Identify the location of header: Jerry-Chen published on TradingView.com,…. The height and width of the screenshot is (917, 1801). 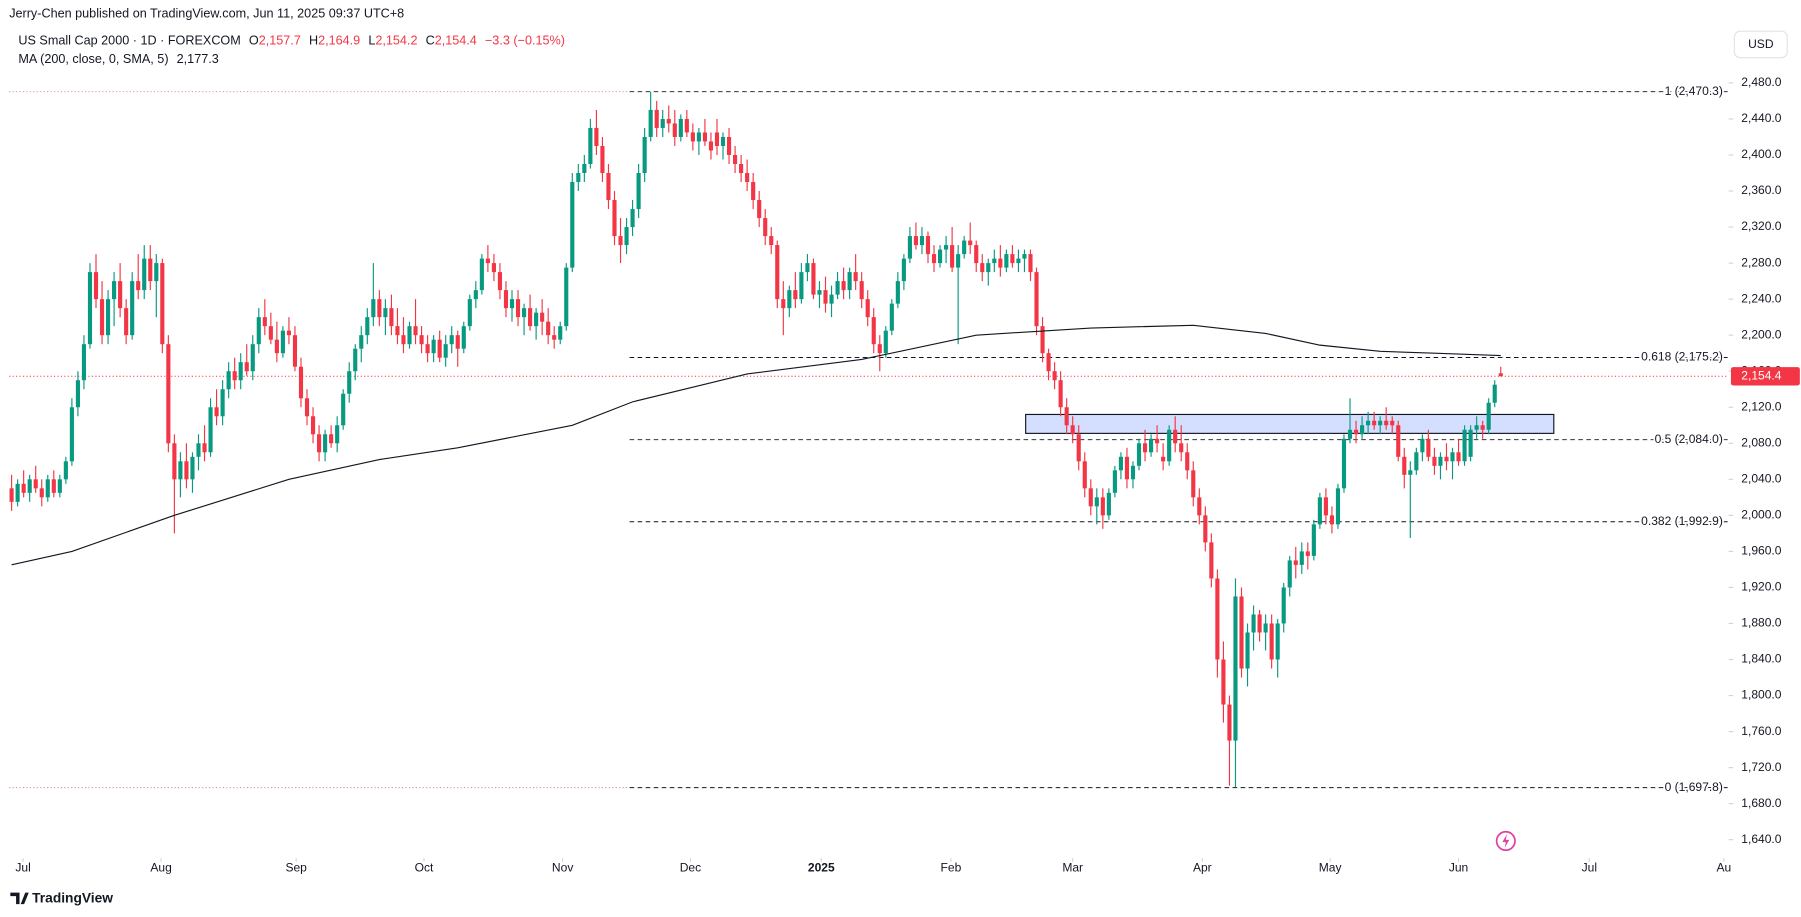
(206, 13).